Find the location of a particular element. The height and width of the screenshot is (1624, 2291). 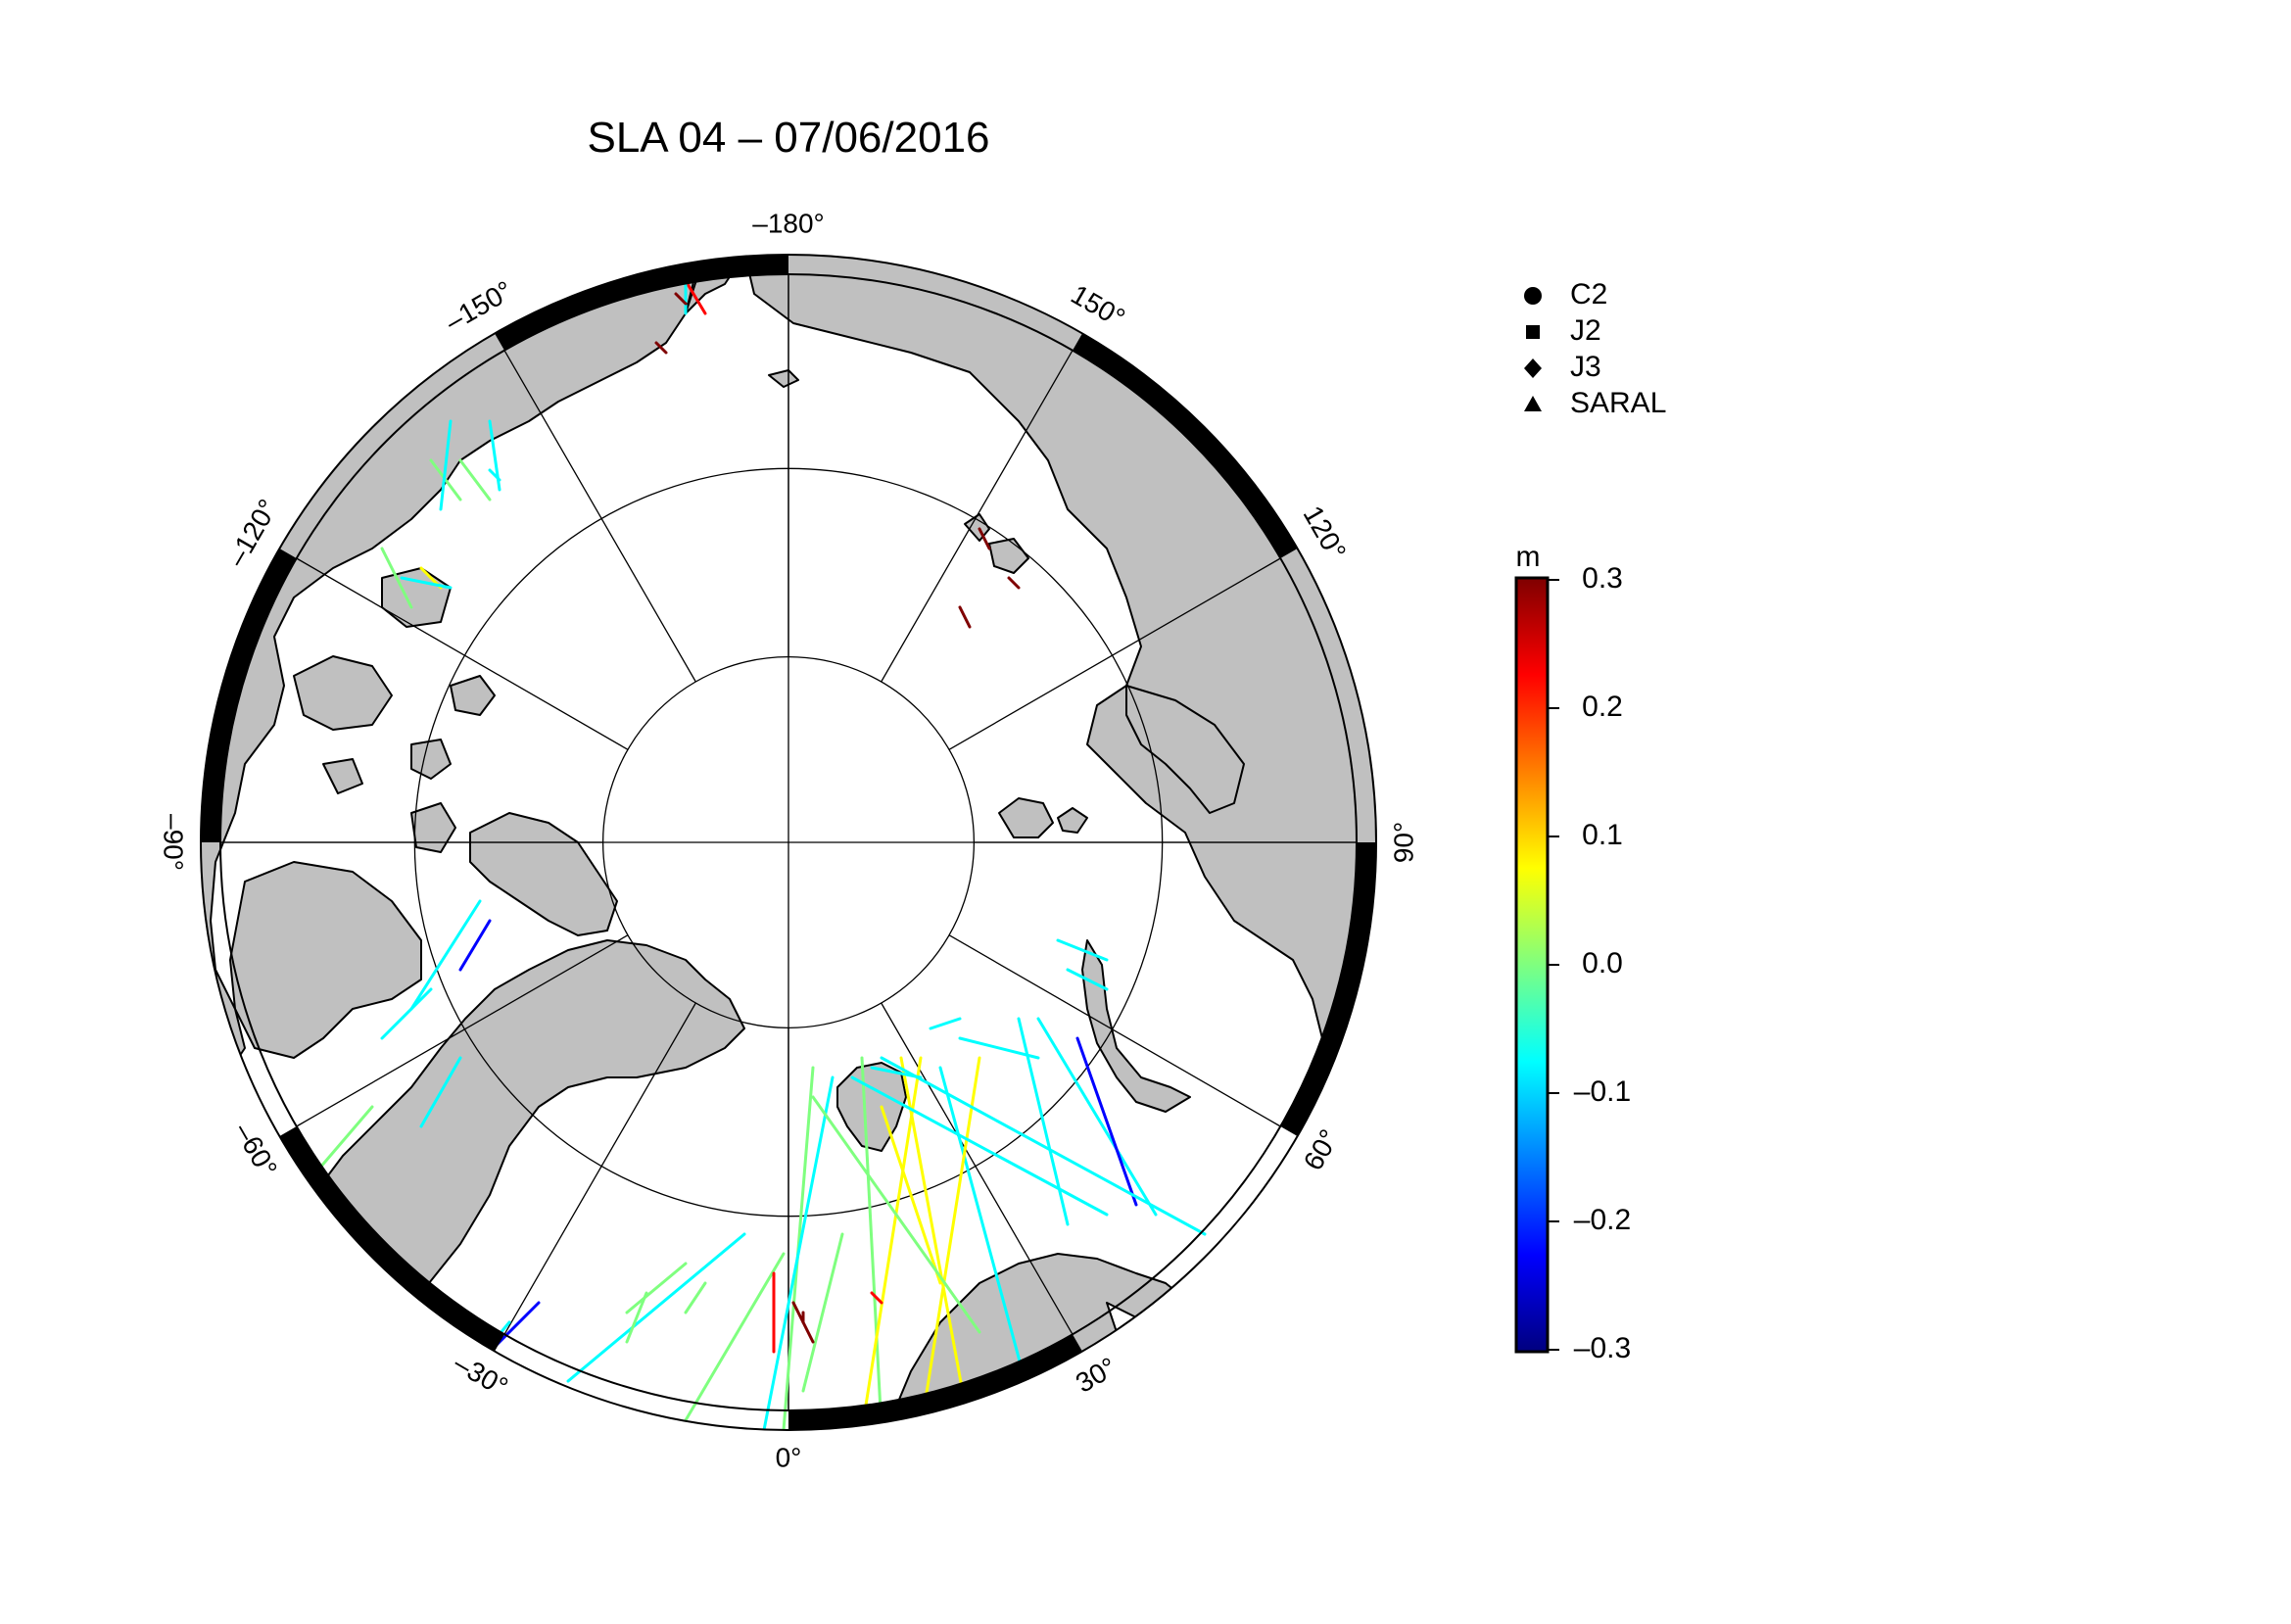

land-yamal is located at coordinates (1185, 750).